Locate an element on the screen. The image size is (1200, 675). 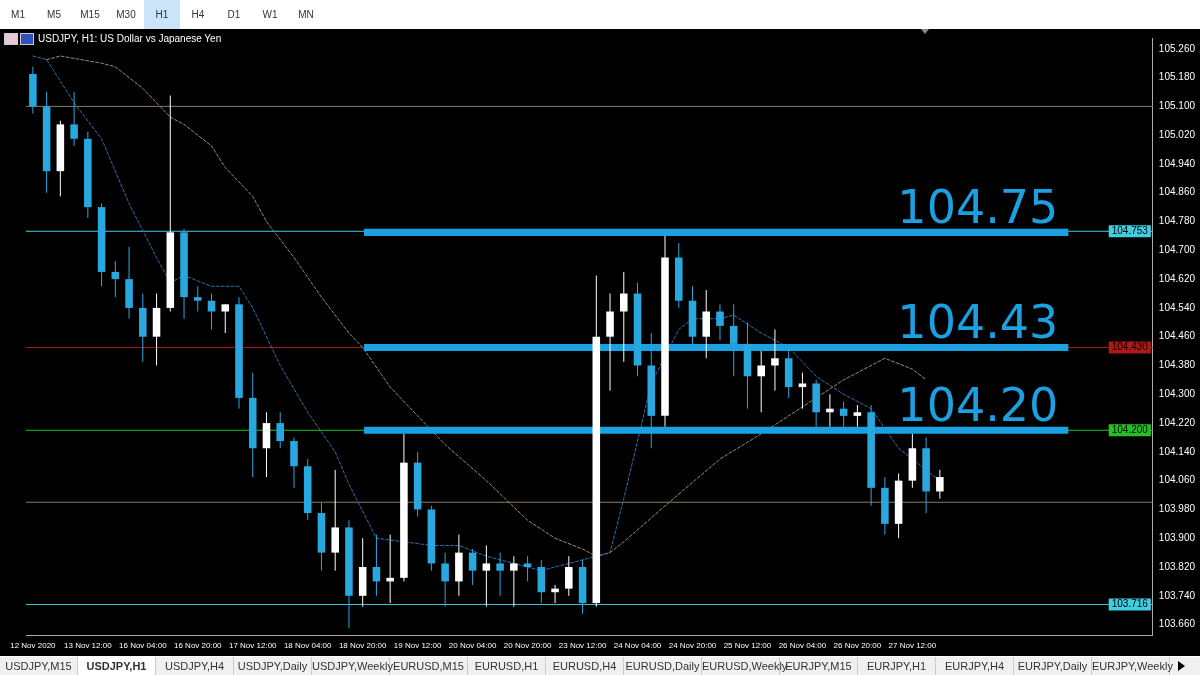
y-tick-label: 104.300 is located at coordinates (1177, 394).